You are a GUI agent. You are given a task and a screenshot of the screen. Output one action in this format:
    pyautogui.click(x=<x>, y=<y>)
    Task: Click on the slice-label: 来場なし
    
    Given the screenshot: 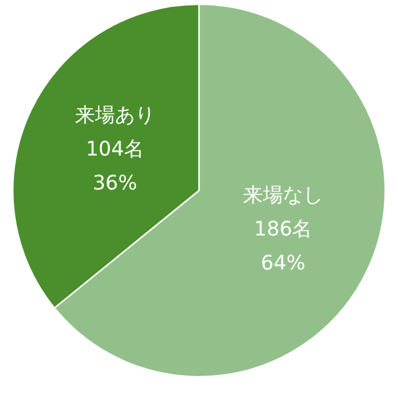 What is the action you would take?
    pyautogui.click(x=283, y=194)
    